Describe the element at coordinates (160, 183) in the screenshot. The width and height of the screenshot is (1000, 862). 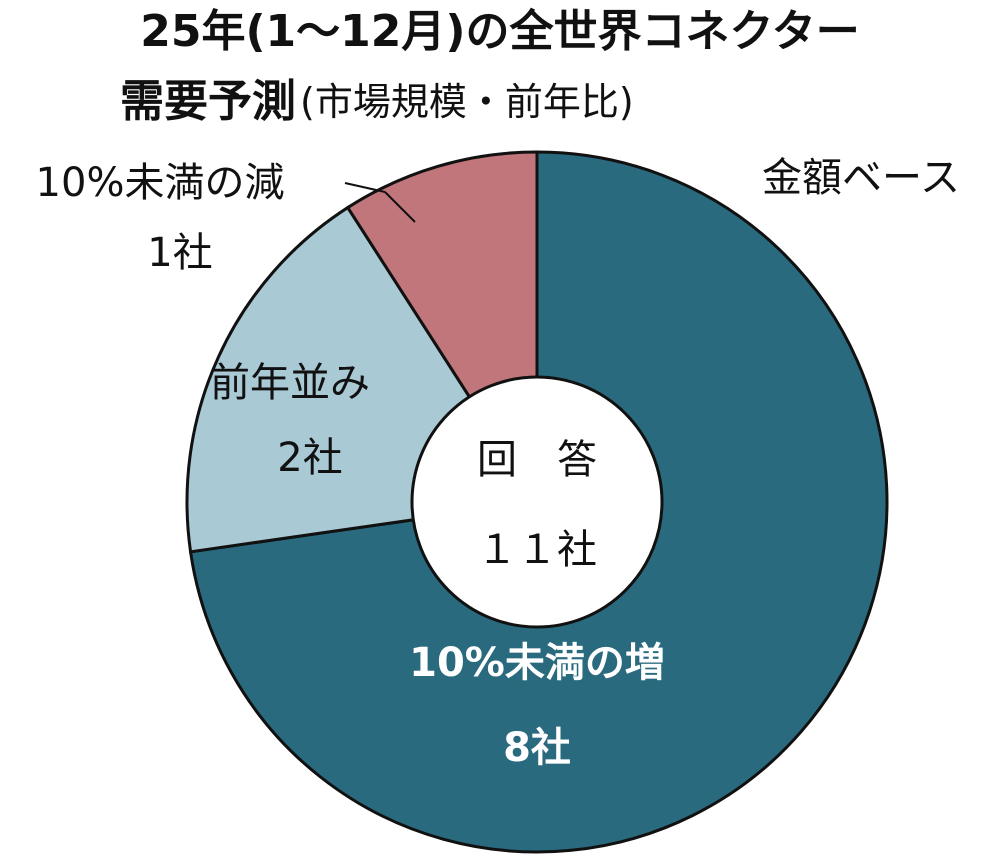
I see `category-label: 10%未満の減` at that location.